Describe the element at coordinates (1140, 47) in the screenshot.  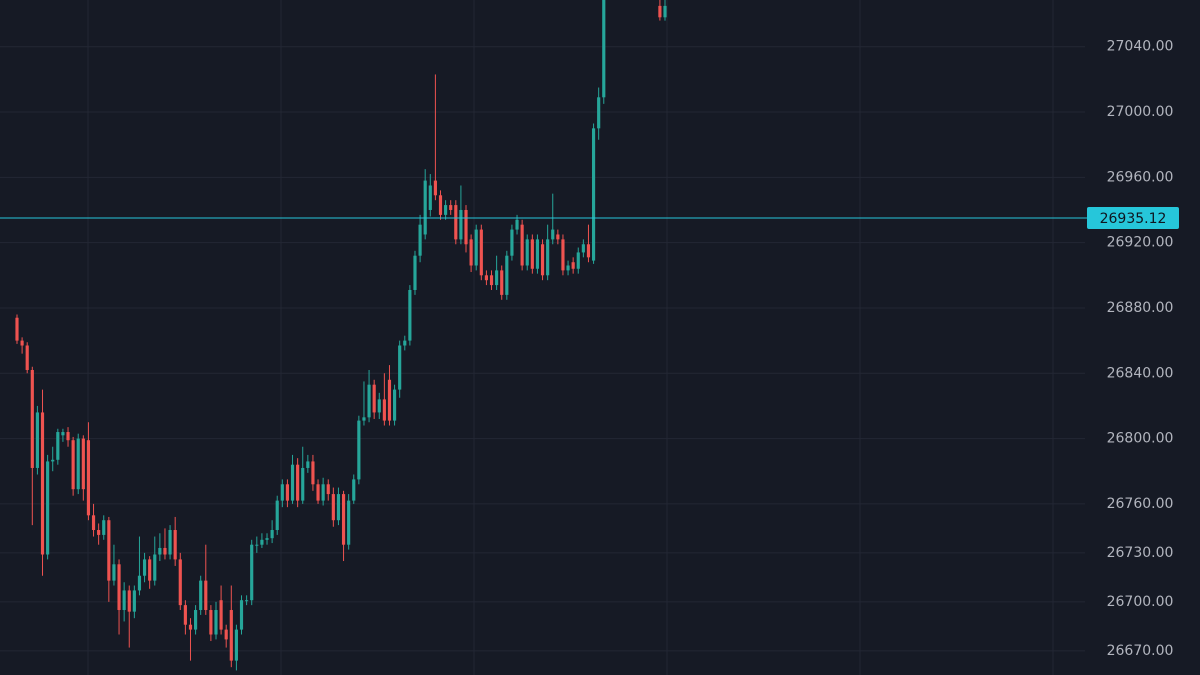
I see `y-tick-label: 27040.00` at that location.